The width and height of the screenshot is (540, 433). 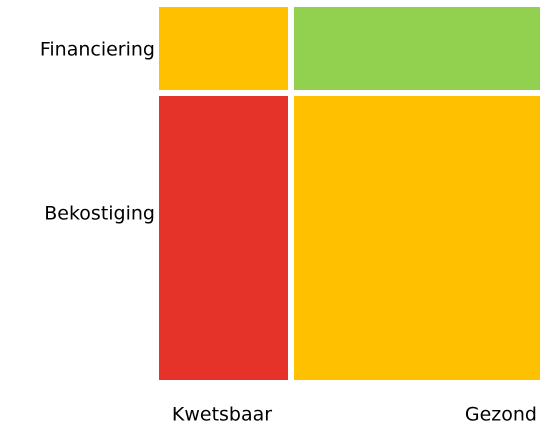 What do you see at coordinates (97, 50) in the screenshot?
I see `row-label: Financiering` at bounding box center [97, 50].